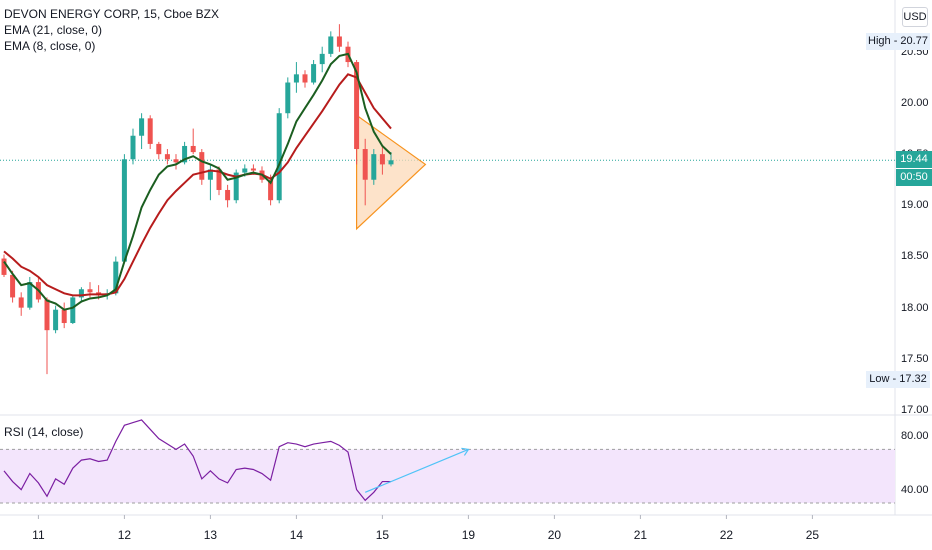  What do you see at coordinates (382, 535) in the screenshot?
I see `time-tick-label: 15` at bounding box center [382, 535].